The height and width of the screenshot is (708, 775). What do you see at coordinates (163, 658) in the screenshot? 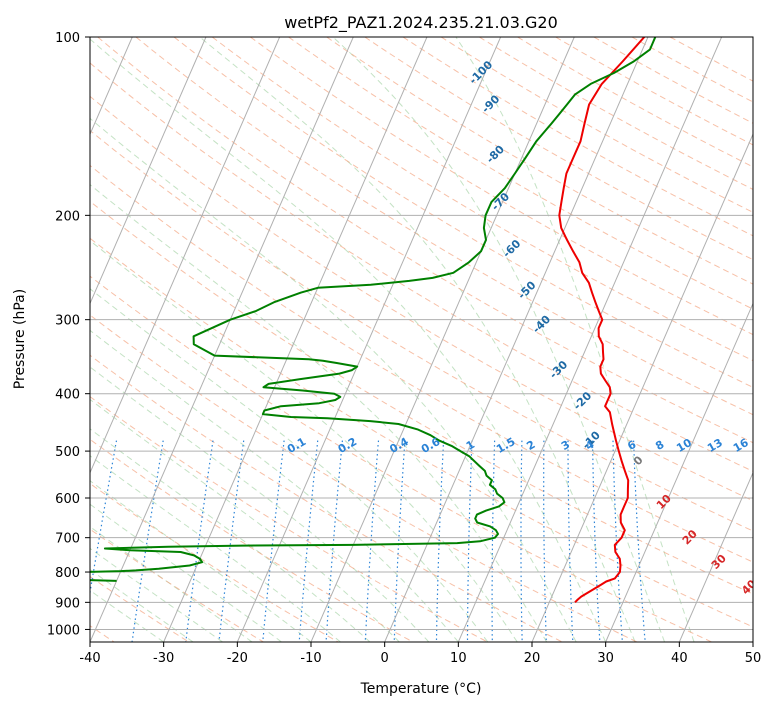
I see `x-tick-label: -30` at bounding box center [163, 658].